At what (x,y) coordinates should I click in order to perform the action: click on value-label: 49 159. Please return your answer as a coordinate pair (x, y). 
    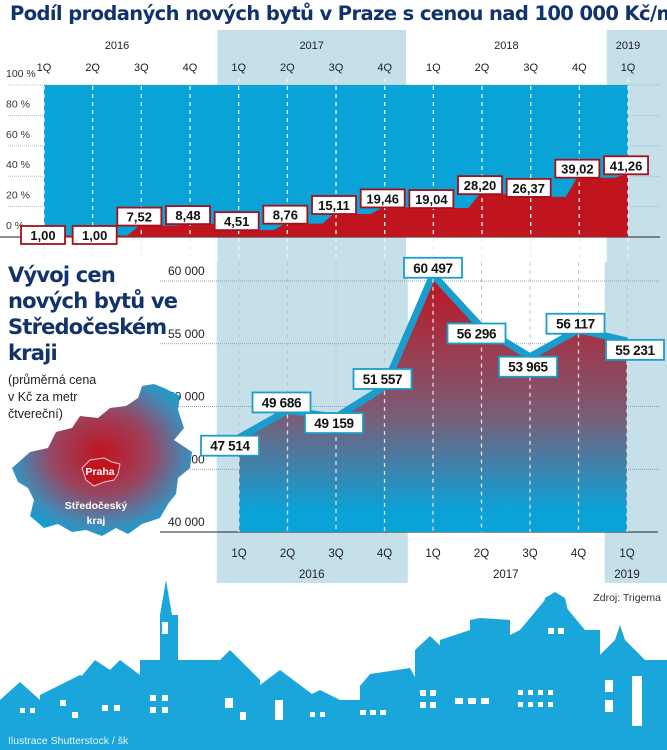
    Looking at the image, I should click on (334, 423).